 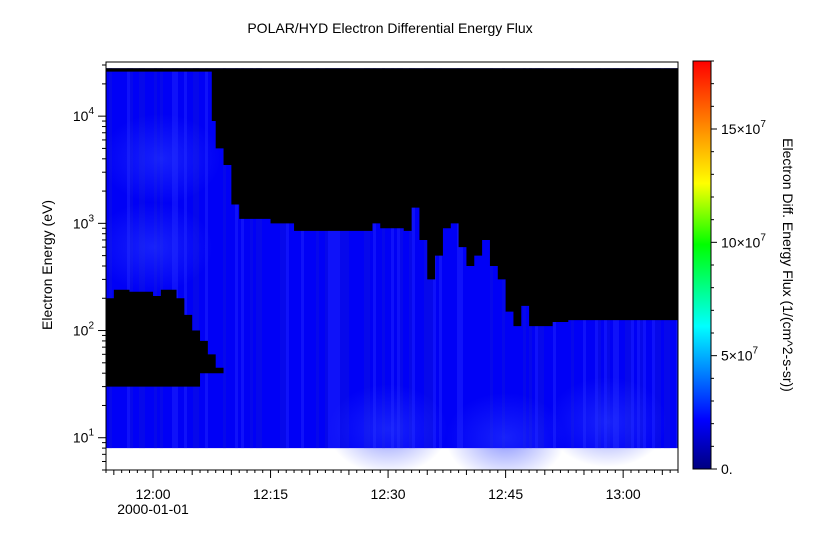 What do you see at coordinates (270, 494) in the screenshot?
I see `x-tick-label: 12:15` at bounding box center [270, 494].